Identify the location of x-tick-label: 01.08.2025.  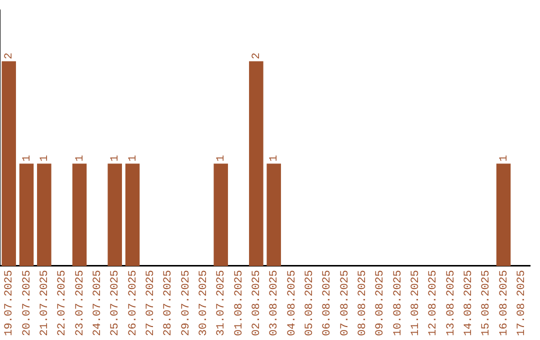
(239, 303).